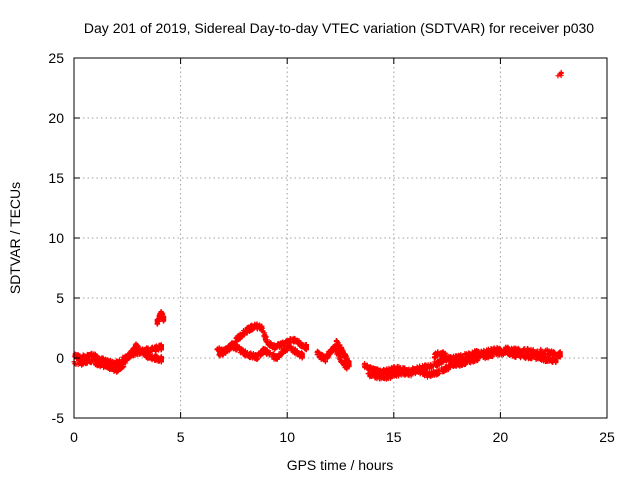 The image size is (640, 480). Describe the element at coordinates (117, 358) in the screenshot. I see `series-track-b` at that location.